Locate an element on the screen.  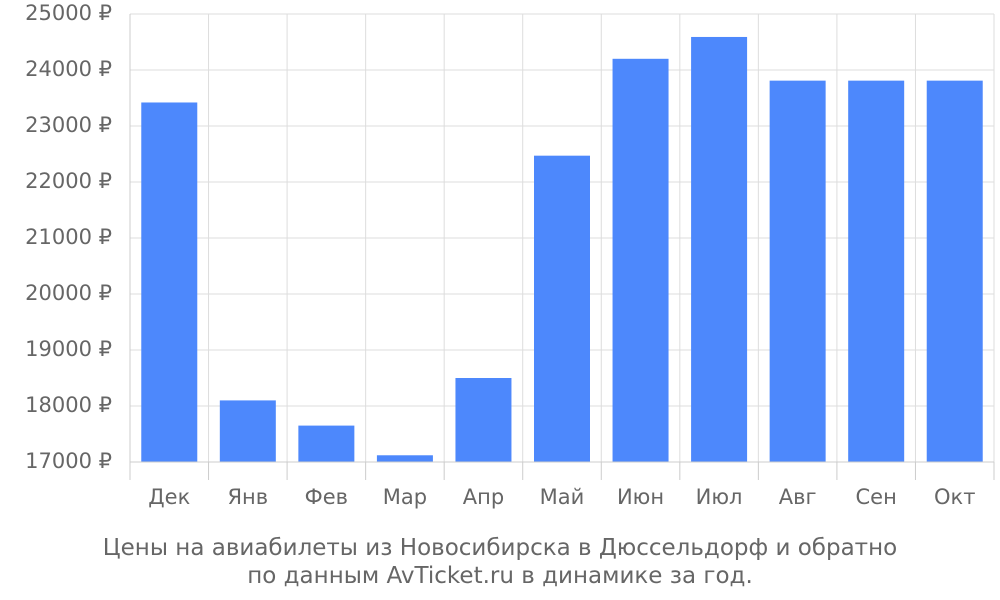
x-tick-label-6: Июн is located at coordinates (640, 497).